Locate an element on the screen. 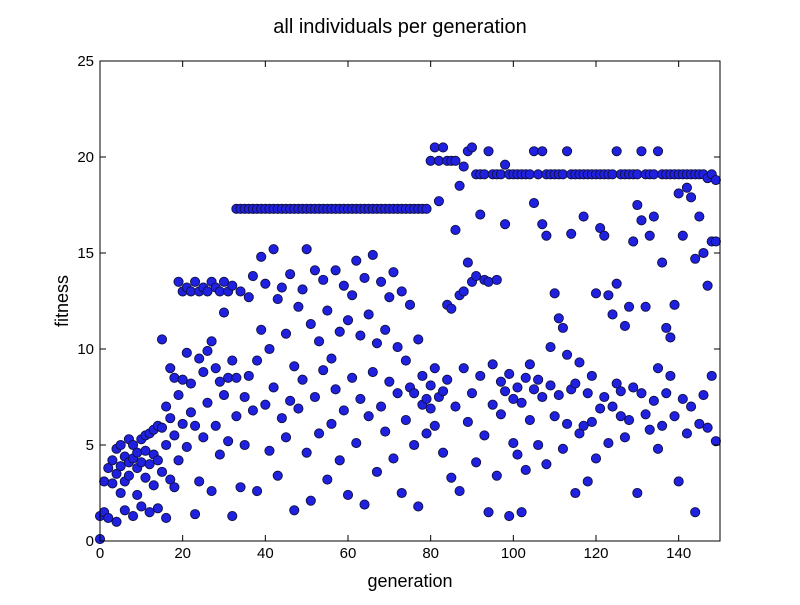 This screenshot has width=800, height=605. y-tick-label: 10 is located at coordinates (85, 349).